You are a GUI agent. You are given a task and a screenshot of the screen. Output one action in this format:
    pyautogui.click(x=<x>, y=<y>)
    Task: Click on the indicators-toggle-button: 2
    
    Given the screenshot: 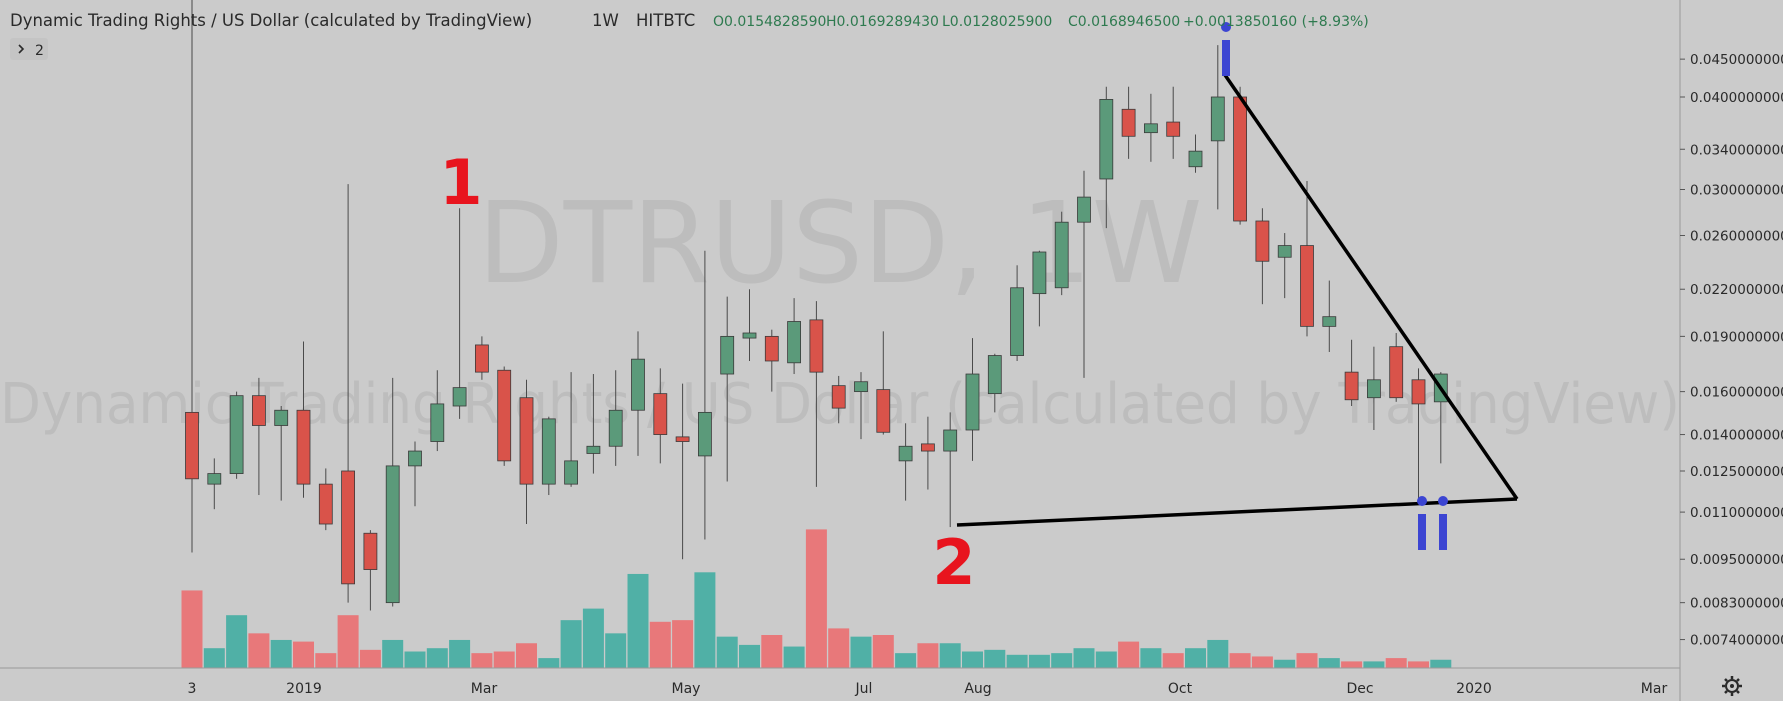 What is the action you would take?
    pyautogui.click(x=29, y=49)
    